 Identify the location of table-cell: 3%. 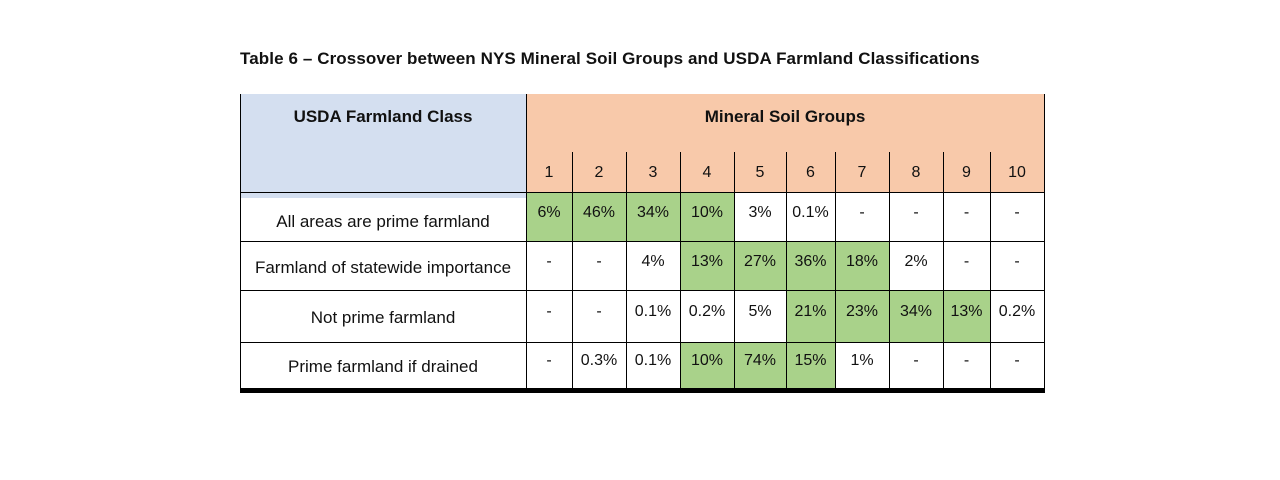
(760, 212).